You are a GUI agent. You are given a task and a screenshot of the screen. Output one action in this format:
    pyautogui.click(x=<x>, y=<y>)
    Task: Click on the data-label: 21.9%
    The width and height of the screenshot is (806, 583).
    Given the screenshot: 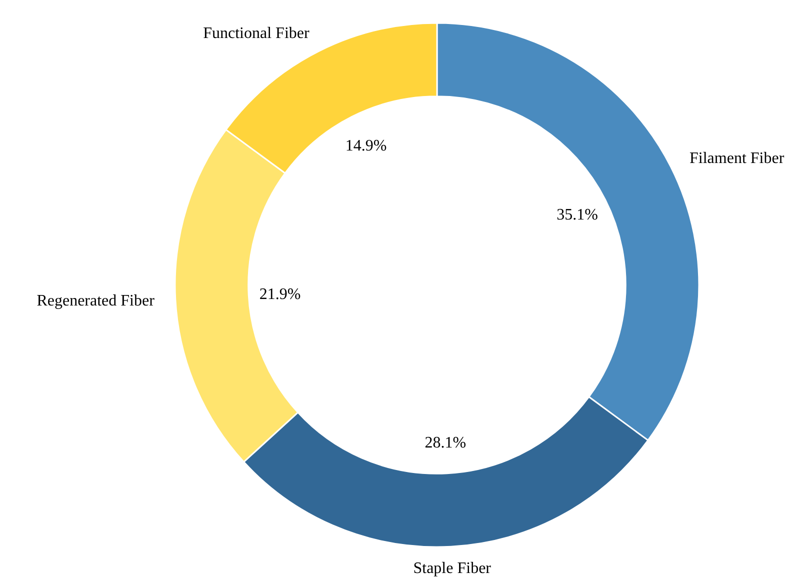 What is the action you would take?
    pyautogui.click(x=280, y=294)
    